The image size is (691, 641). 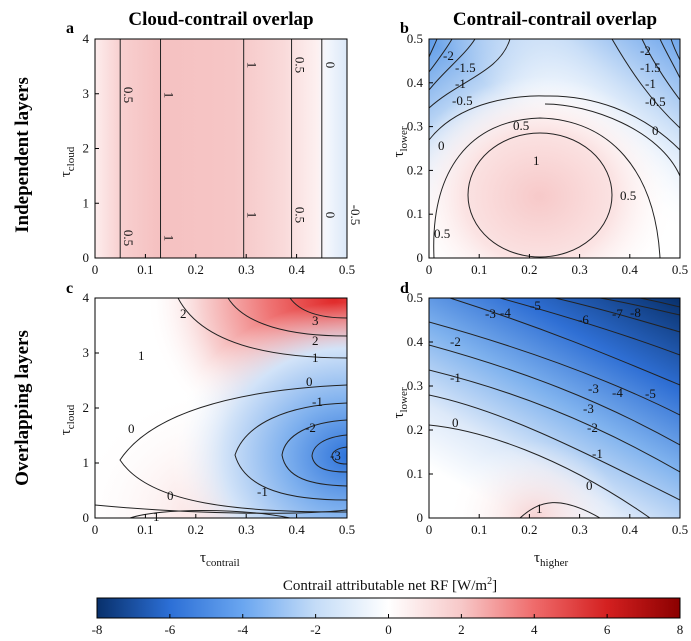 What do you see at coordinates (607, 629) in the screenshot?
I see `colorbar-tick-label: 6` at bounding box center [607, 629].